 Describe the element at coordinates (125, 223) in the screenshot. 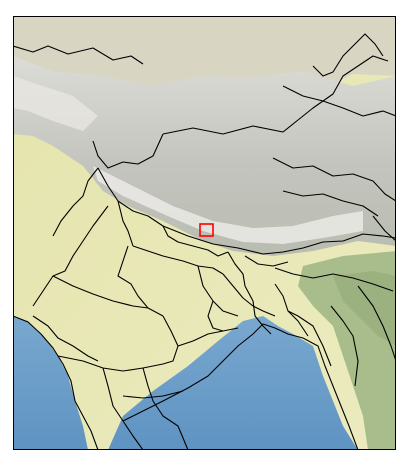

I see `border-state-haryana` at that location.